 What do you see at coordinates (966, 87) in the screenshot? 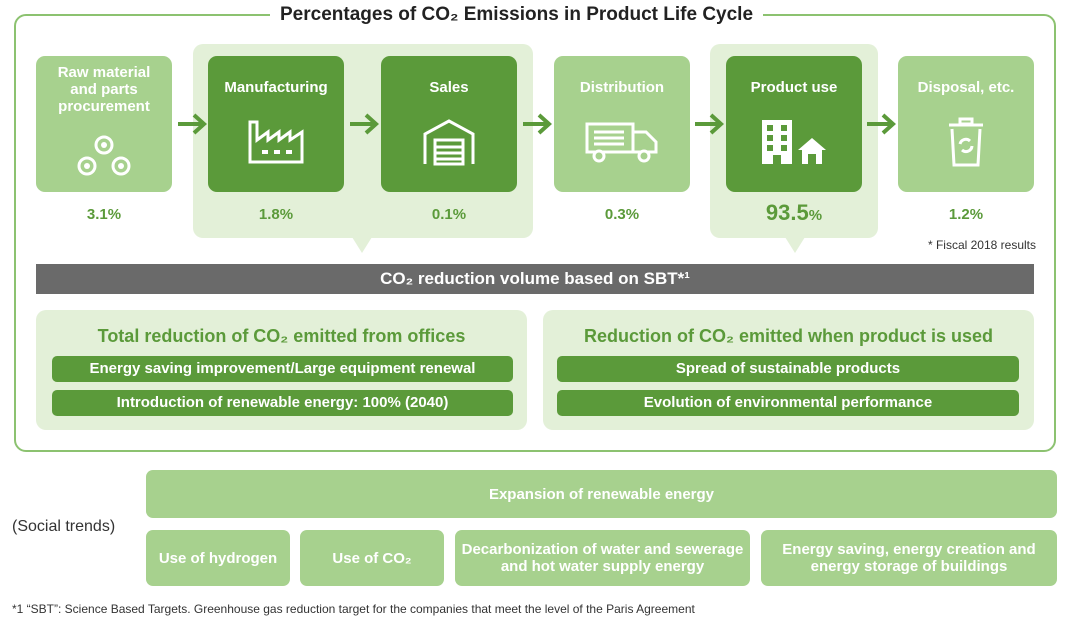
I see `stage-label: Disposal, etc.` at bounding box center [966, 87].